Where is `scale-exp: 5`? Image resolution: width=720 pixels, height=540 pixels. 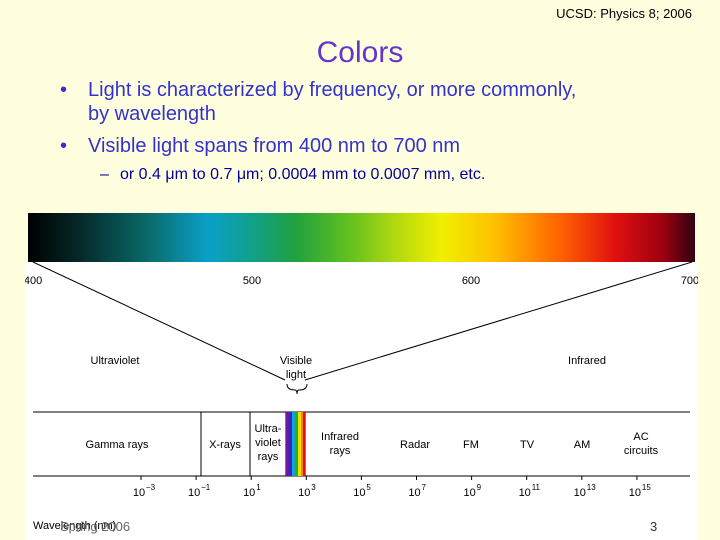
scale-exp: 5 is located at coordinates (368, 487).